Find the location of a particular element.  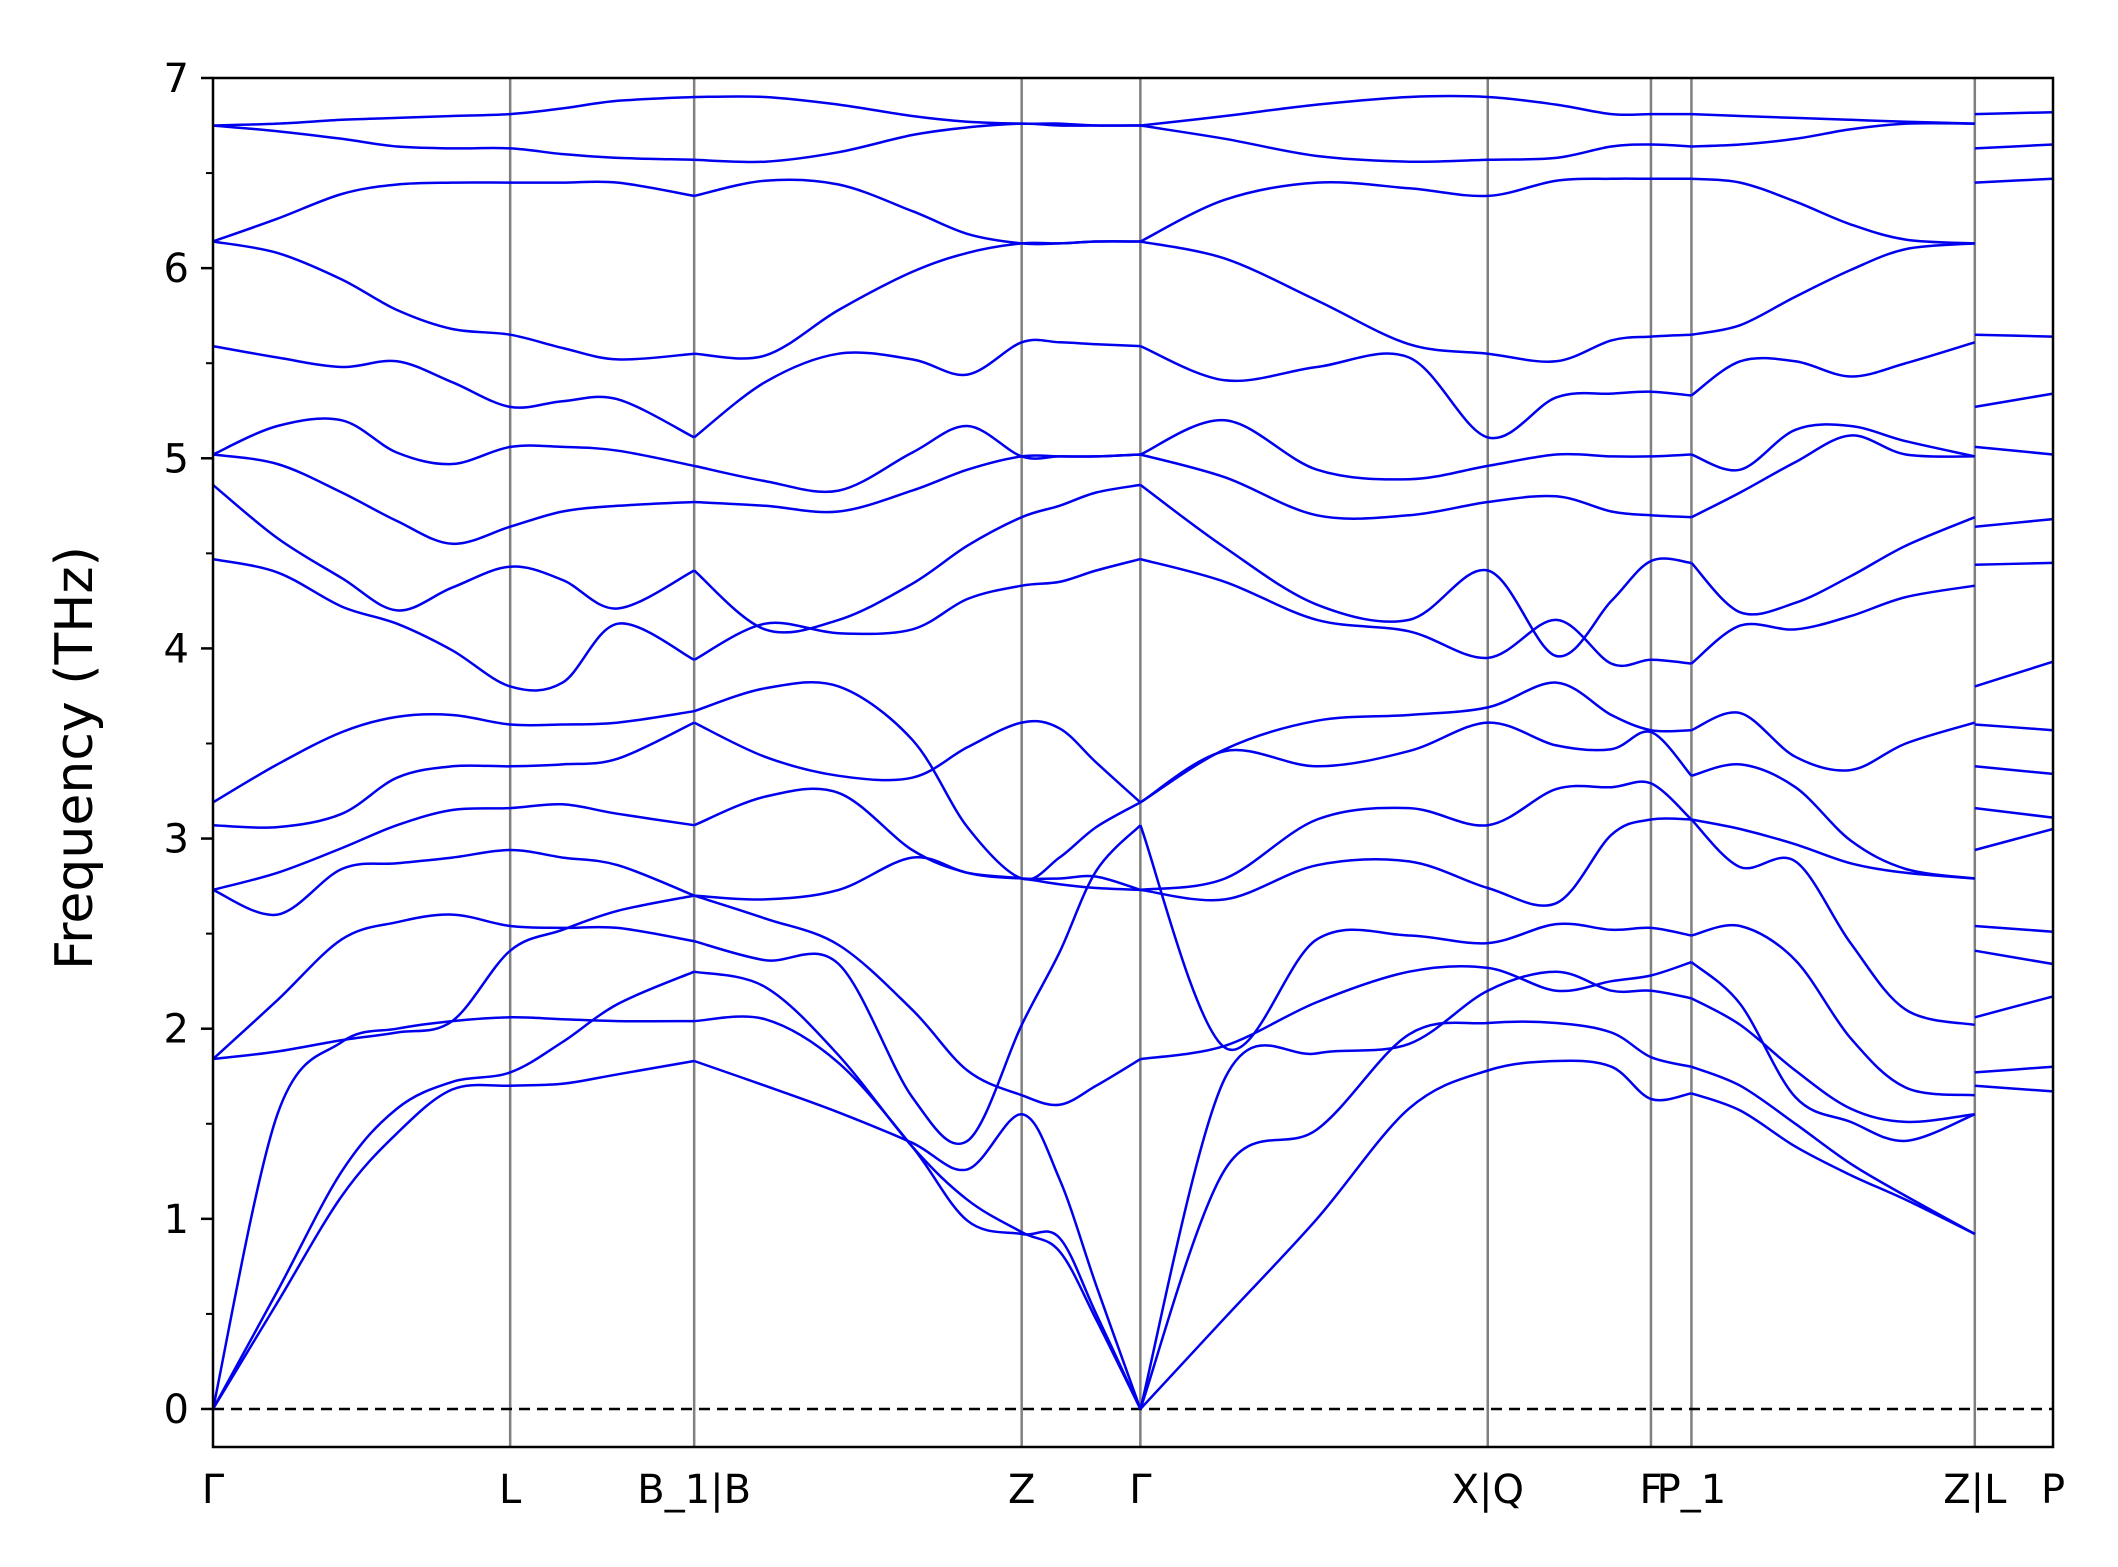

band-line-s1-b2 is located at coordinates (918, 1212).